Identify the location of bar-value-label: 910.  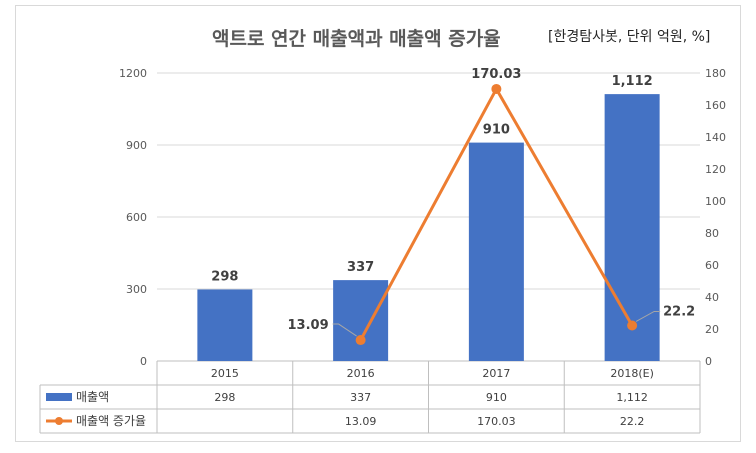
(496, 130).